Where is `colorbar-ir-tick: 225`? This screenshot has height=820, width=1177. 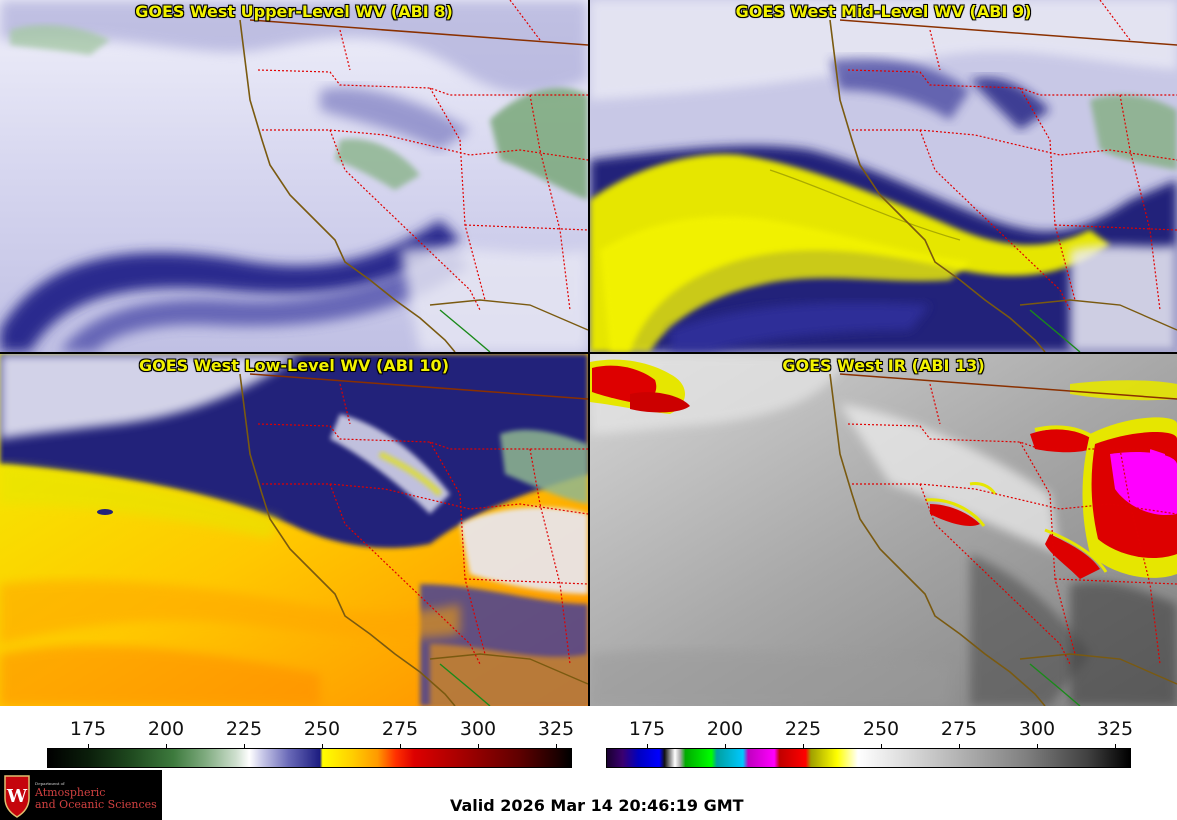
colorbar-ir-tick: 225 is located at coordinates (803, 729).